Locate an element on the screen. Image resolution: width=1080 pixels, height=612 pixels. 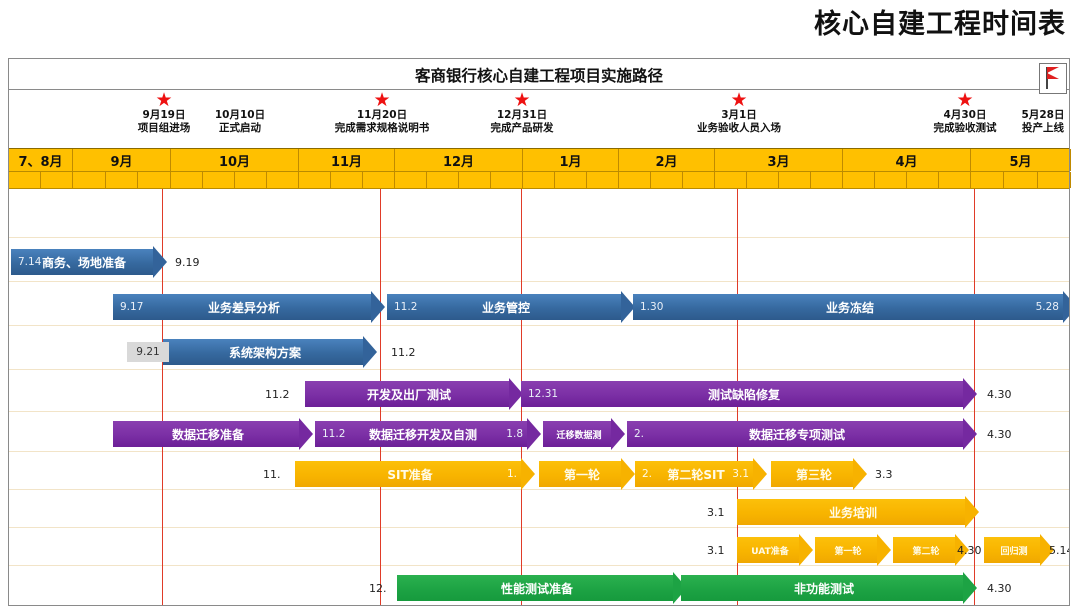
task-bar-uat-testing-2: 第一轮 is located at coordinates (853, 550).